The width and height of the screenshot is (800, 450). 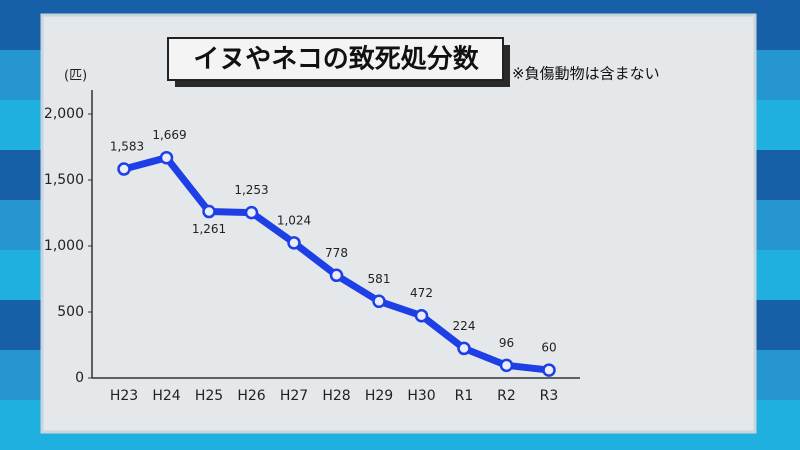 I want to click on x-tick-label: H30, so click(x=421, y=396).